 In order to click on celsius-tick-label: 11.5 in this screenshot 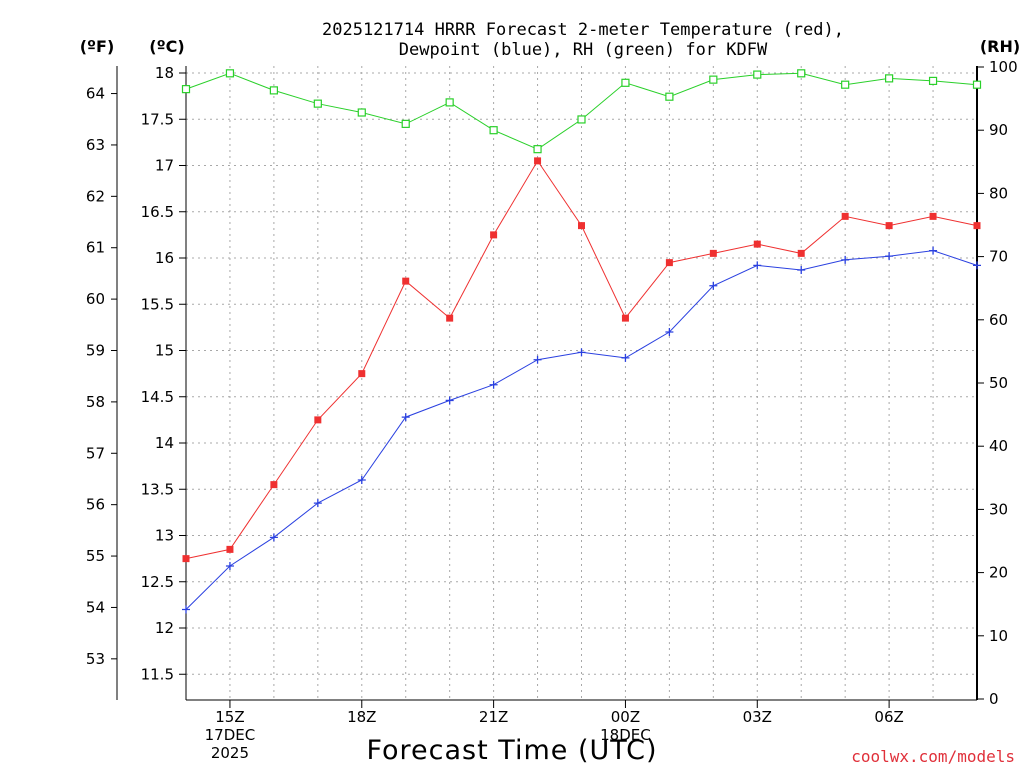, I will do `click(157, 674)`.